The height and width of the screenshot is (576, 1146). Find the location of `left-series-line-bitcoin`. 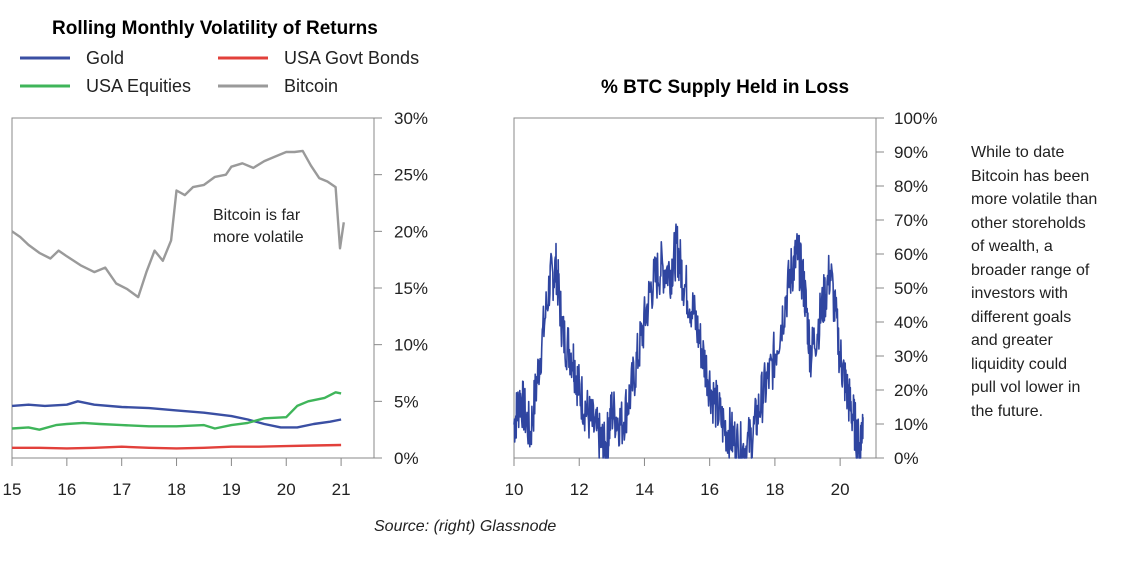

left-series-line-bitcoin is located at coordinates (178, 224).